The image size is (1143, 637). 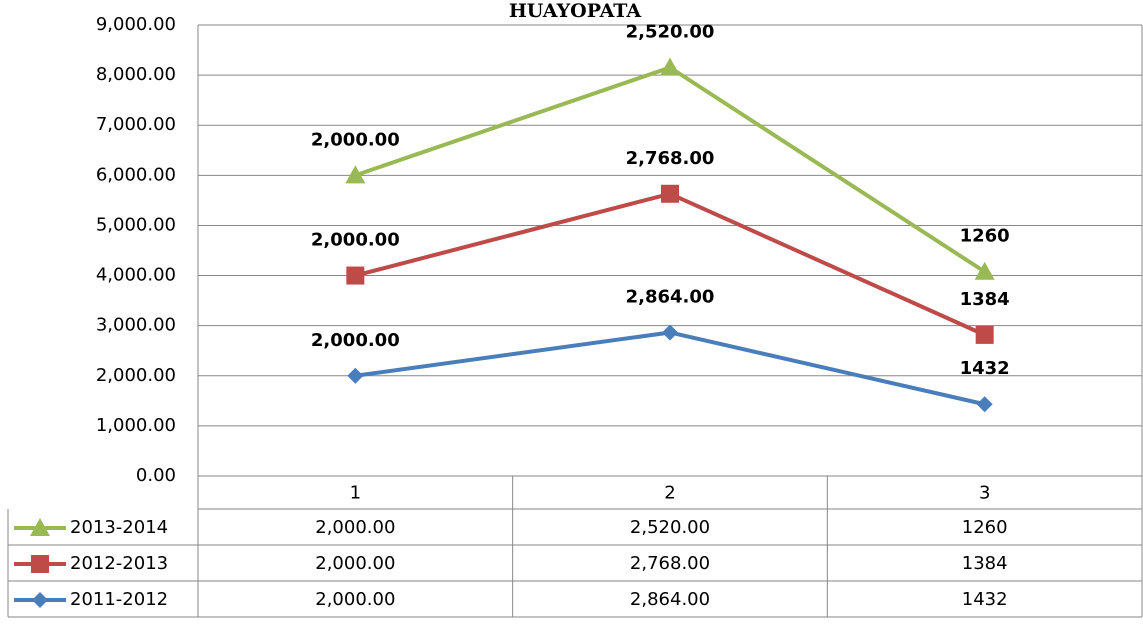 I want to click on y-tick-label: 7,000.00, so click(x=136, y=124).